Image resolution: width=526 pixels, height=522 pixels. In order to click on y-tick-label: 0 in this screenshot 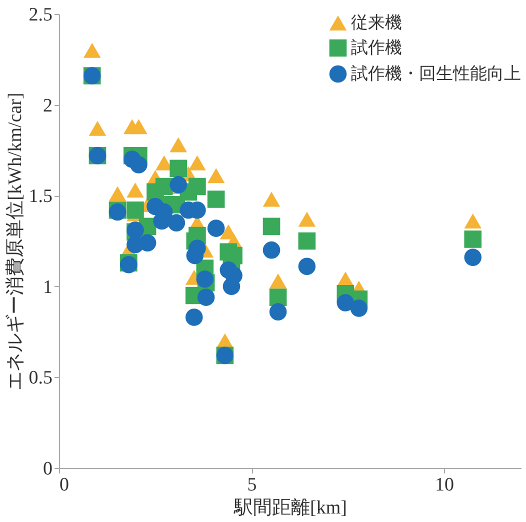, I will do `click(47, 469)`.